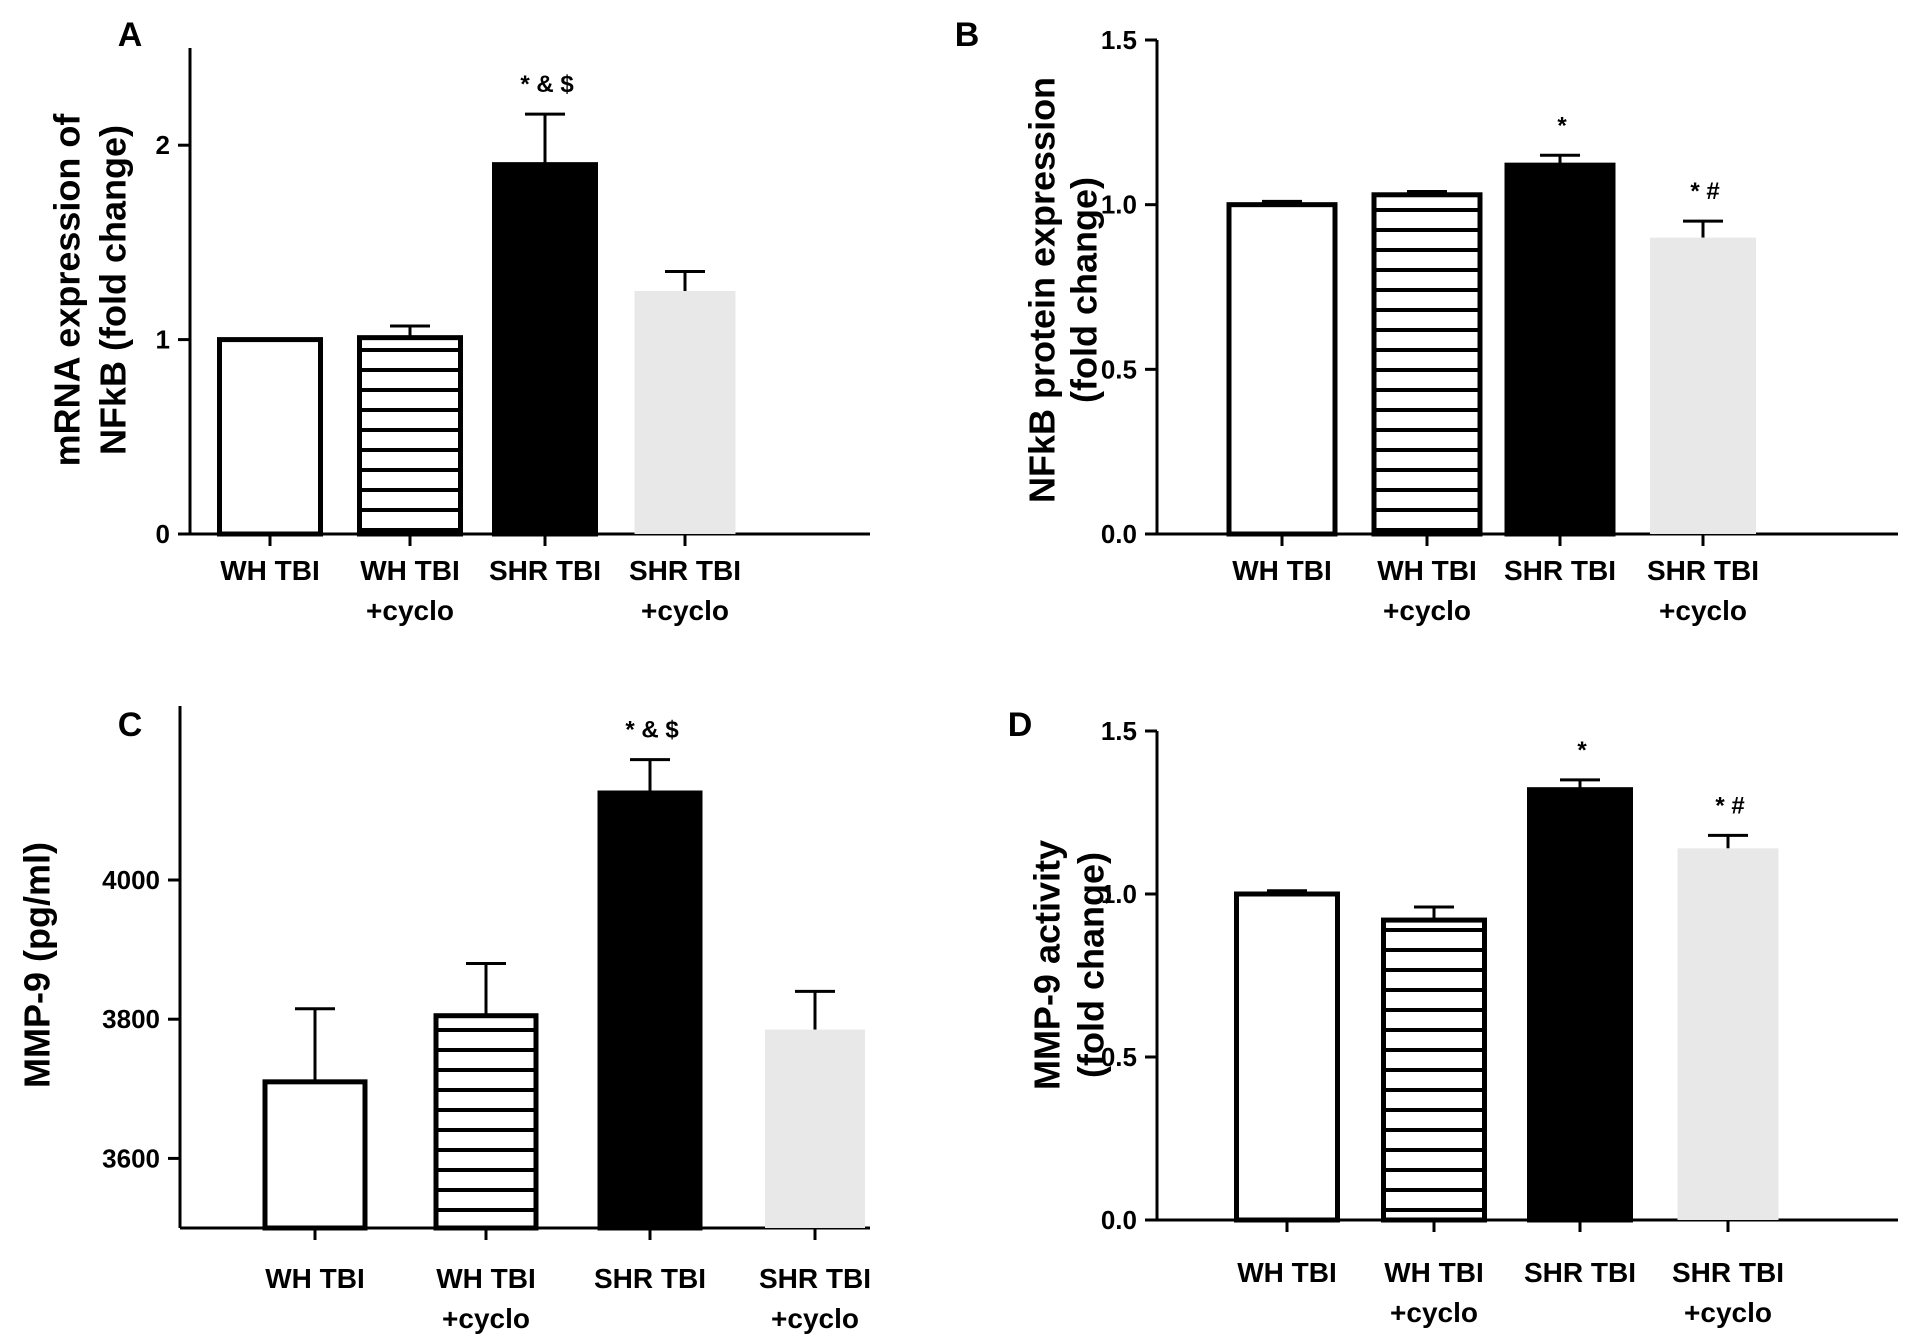 This screenshot has width=1906, height=1342. What do you see at coordinates (131, 1019) in the screenshot?
I see `y-tick-label: 3800` at bounding box center [131, 1019].